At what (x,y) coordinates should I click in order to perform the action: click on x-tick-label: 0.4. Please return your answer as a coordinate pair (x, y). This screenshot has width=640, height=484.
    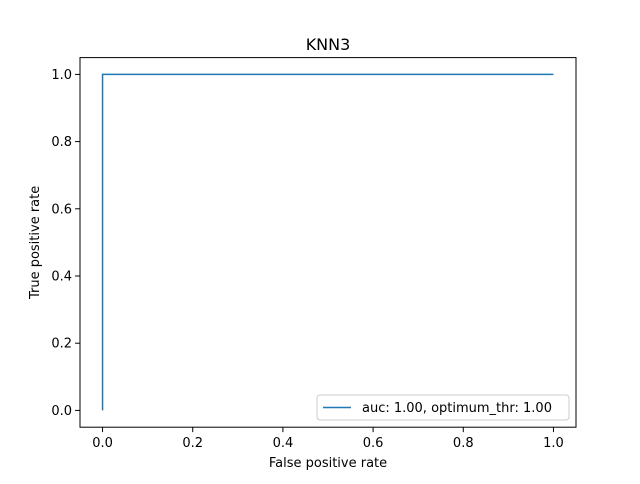
    Looking at the image, I should click on (283, 443).